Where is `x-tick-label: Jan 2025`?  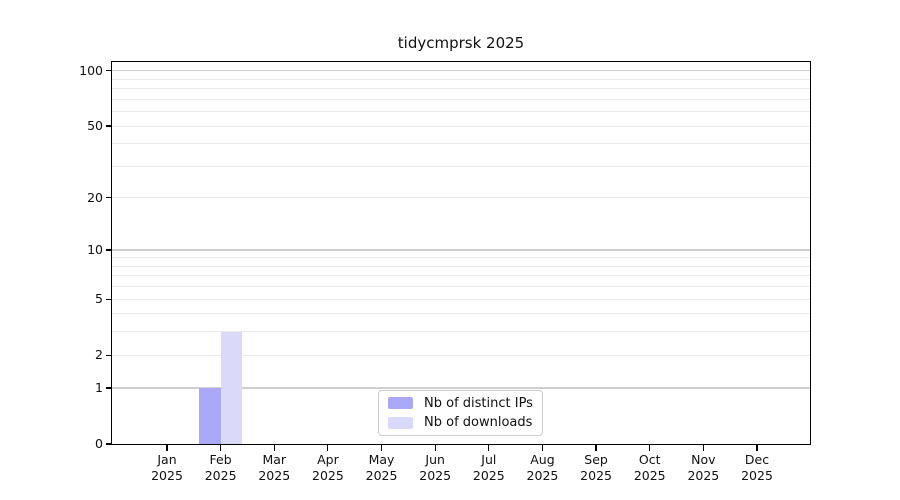
x-tick-label: Jan 2025 is located at coordinates (167, 467).